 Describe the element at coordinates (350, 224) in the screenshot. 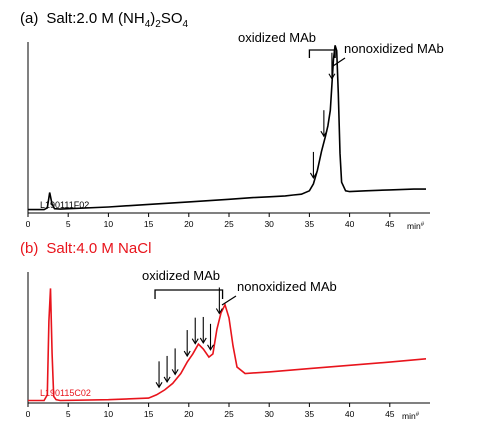

I see `panel-a-tick-label-40: 40` at that location.